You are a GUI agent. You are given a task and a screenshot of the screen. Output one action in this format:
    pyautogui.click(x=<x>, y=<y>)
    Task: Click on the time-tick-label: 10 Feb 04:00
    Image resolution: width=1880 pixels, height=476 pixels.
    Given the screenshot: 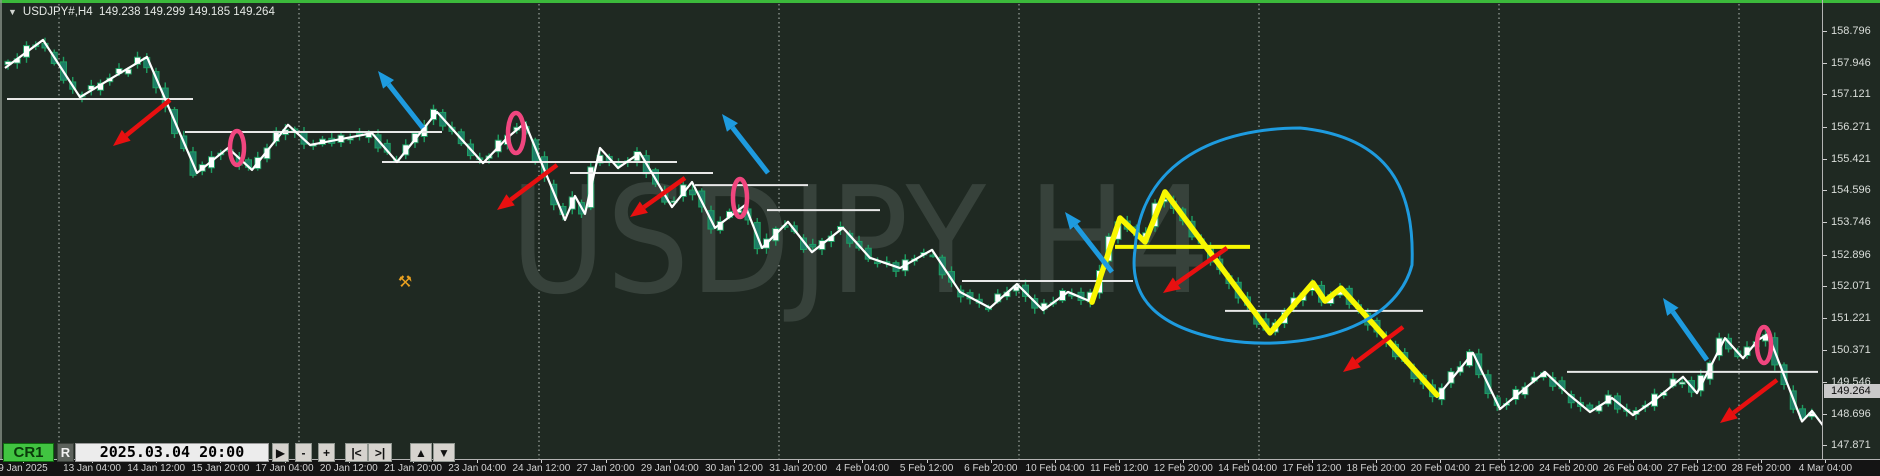 What is the action you would take?
    pyautogui.click(x=1055, y=468)
    